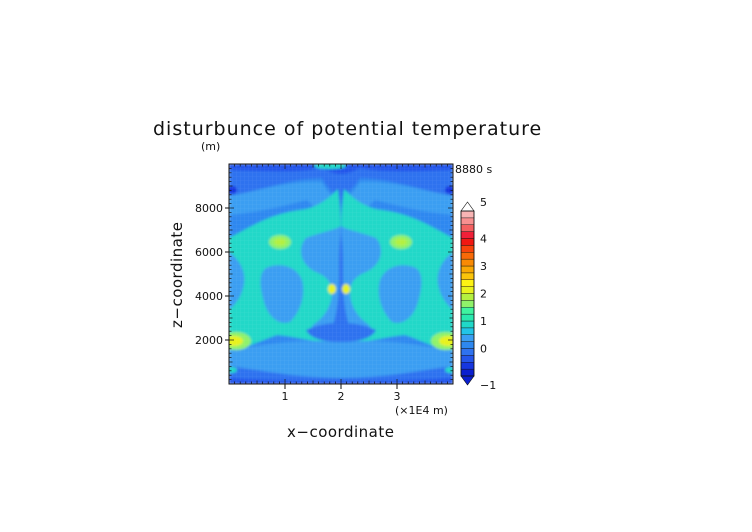 This screenshot has height=532, width=752. What do you see at coordinates (488, 385) in the screenshot?
I see `colorbar-tick-label: −1` at bounding box center [488, 385].